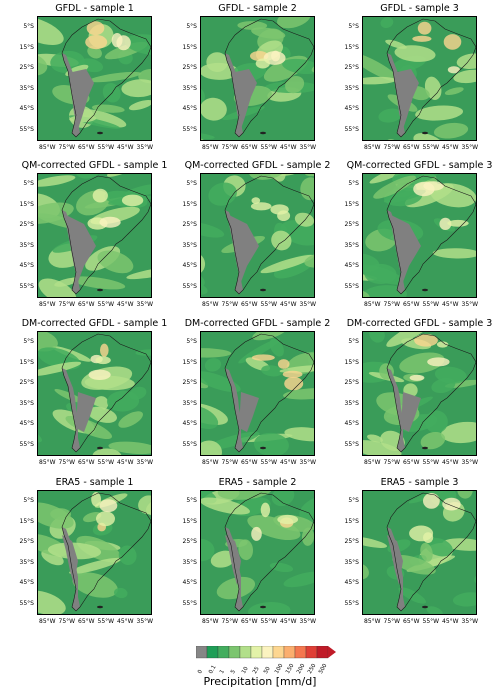  I want to click on panel-title: QM-corrected GFDL - sample 2, so click(257, 165).